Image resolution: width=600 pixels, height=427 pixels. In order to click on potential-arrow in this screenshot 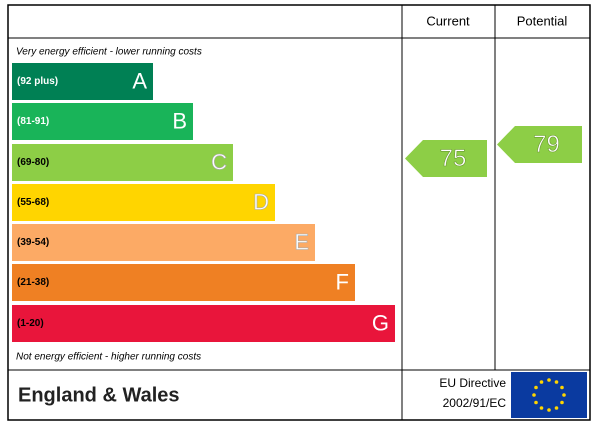, I will do `click(539, 144)`.